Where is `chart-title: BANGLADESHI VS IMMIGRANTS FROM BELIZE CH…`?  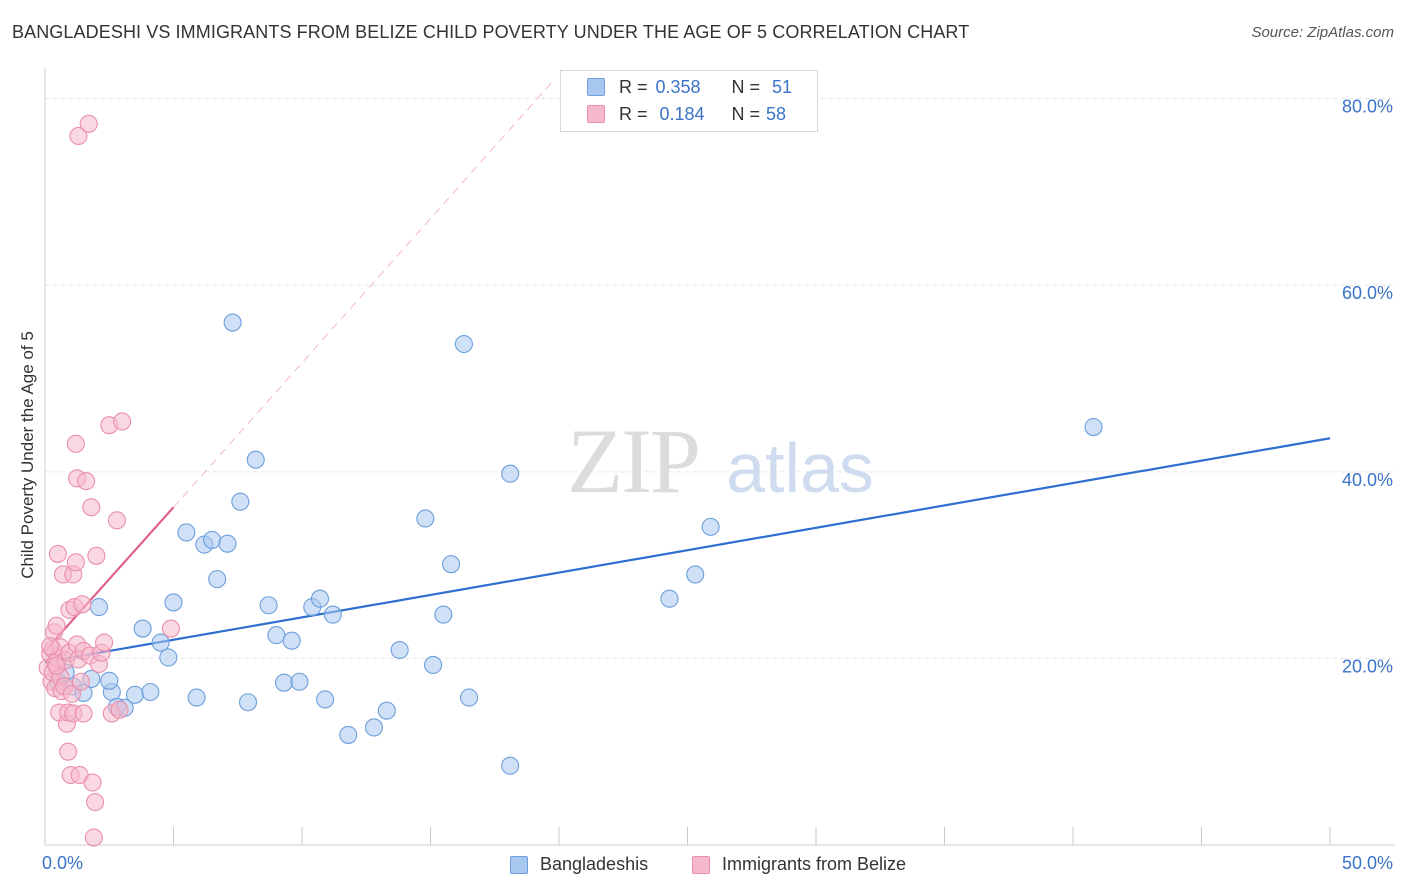 chart-title: BANGLADESHI VS IMMIGRANTS FROM BELIZE CH… is located at coordinates (491, 32).